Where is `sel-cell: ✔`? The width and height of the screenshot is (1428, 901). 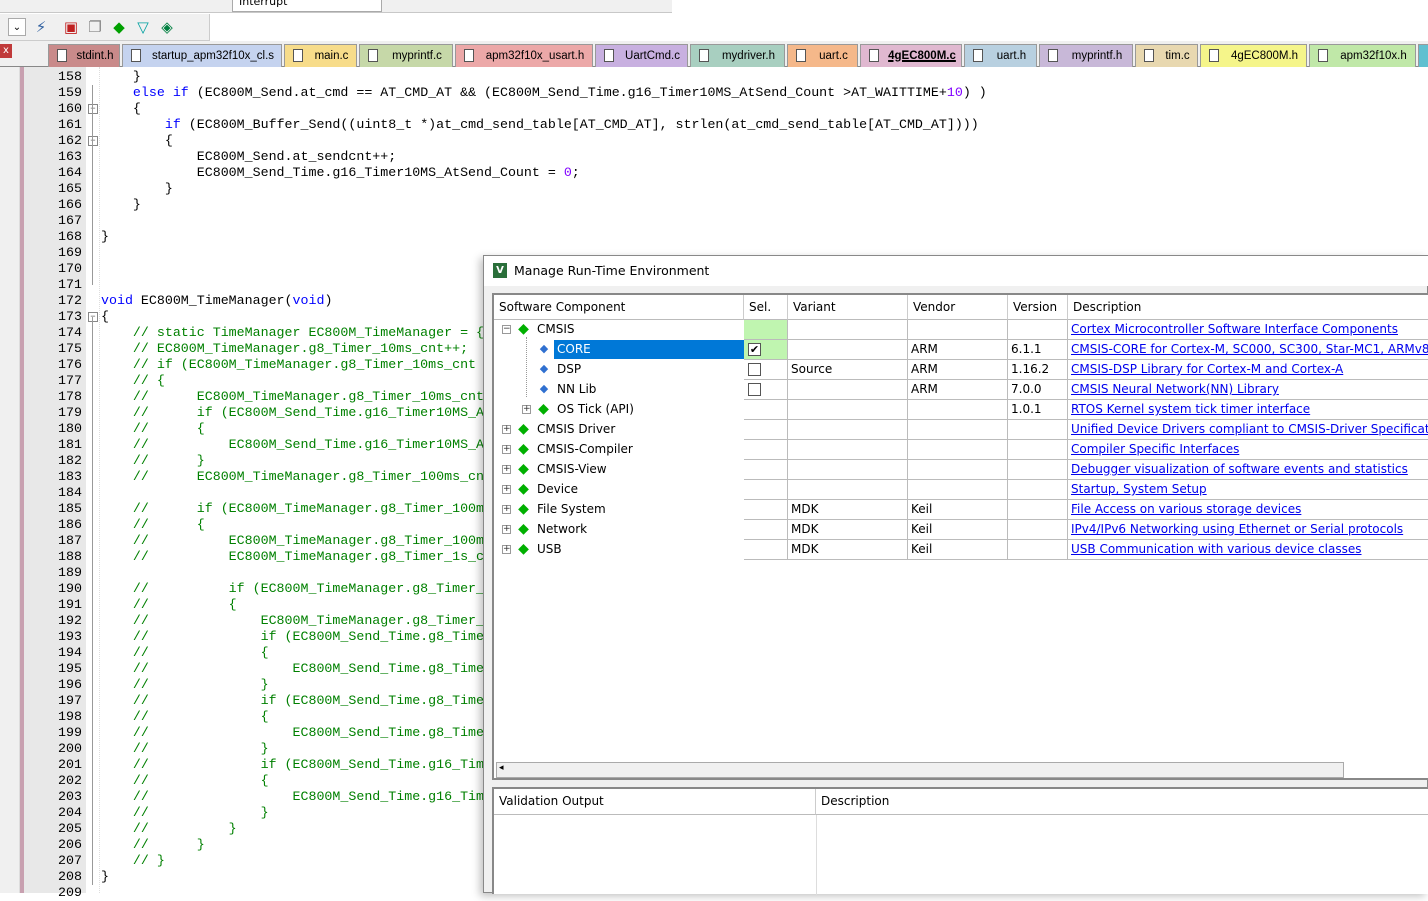
sel-cell: ✔ is located at coordinates (766, 350).